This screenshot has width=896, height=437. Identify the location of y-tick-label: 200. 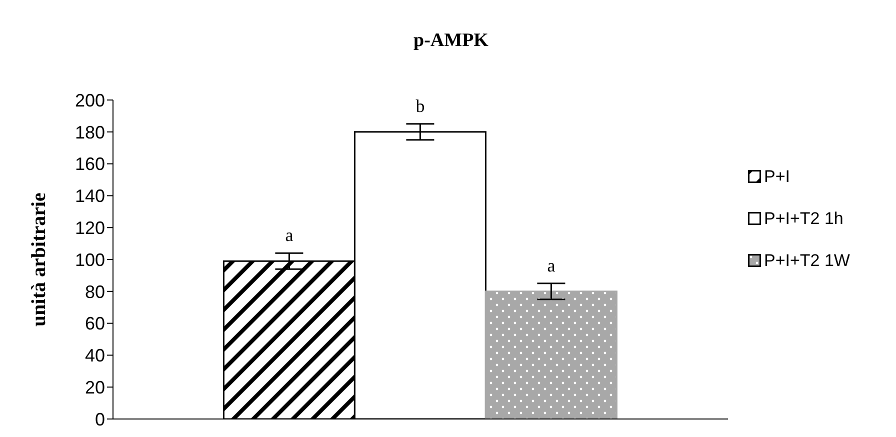
(89, 100).